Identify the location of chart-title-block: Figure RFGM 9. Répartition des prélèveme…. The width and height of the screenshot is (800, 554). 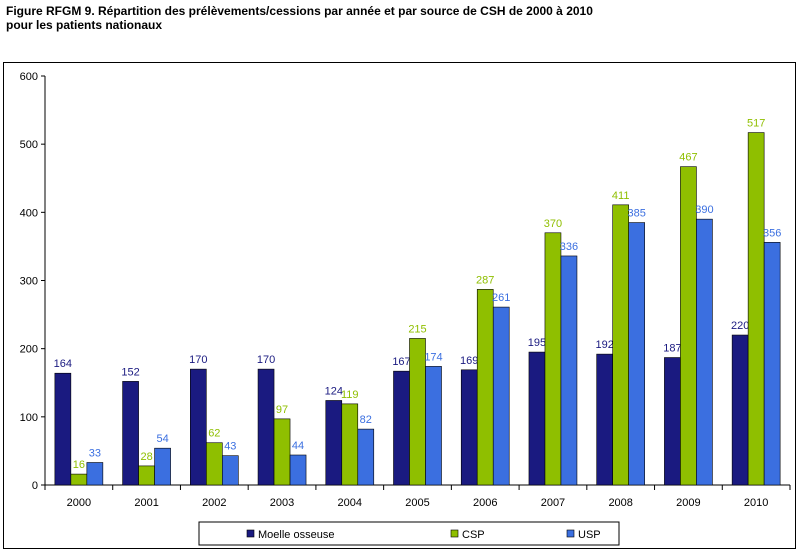
(396, 18).